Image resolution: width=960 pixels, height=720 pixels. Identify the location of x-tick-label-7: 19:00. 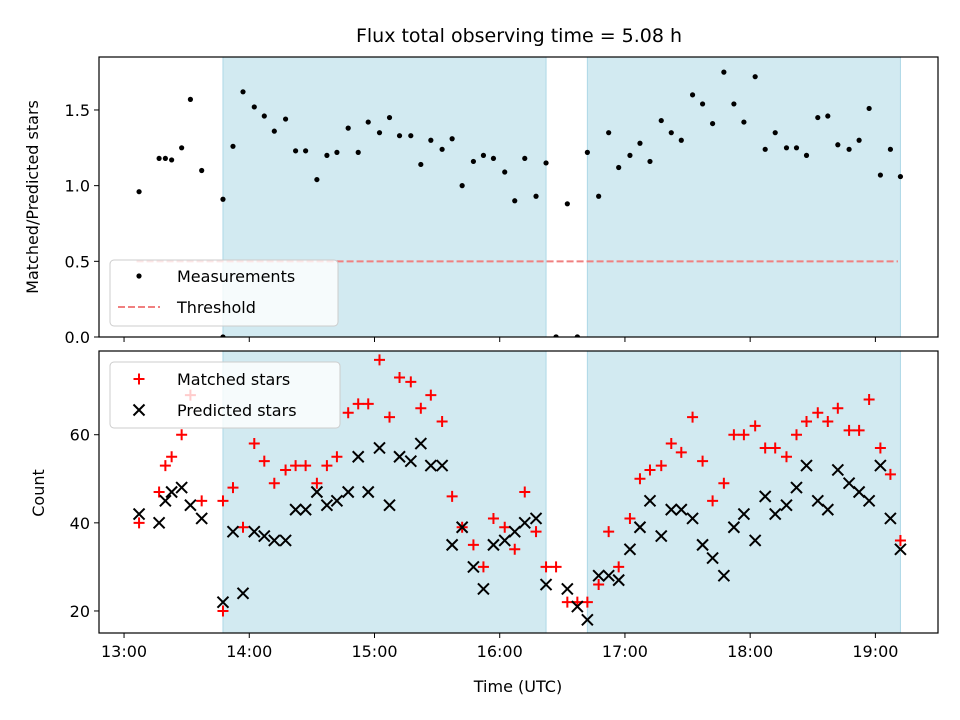
(875, 651).